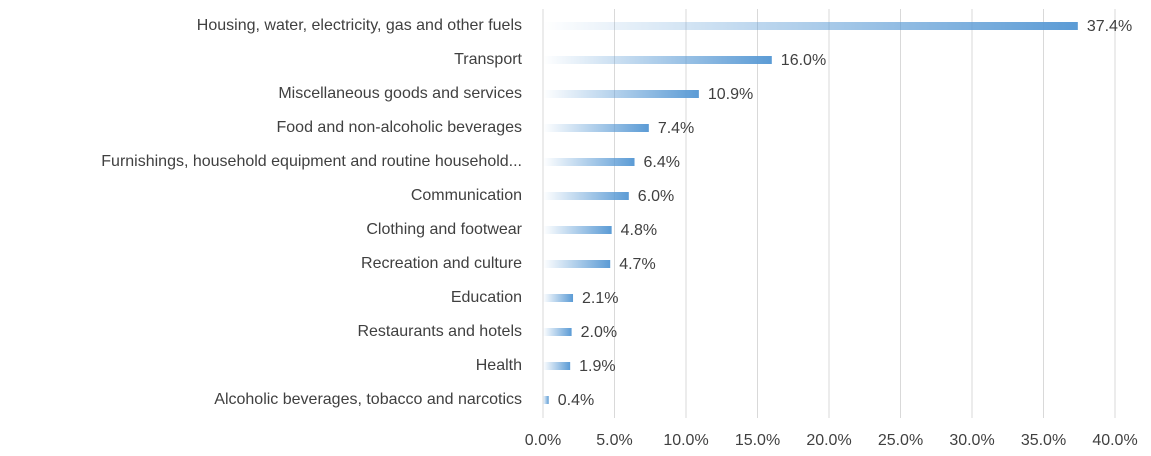 The width and height of the screenshot is (1151, 456). Describe the element at coordinates (730, 94) in the screenshot. I see `data-label: 10.9%` at that location.